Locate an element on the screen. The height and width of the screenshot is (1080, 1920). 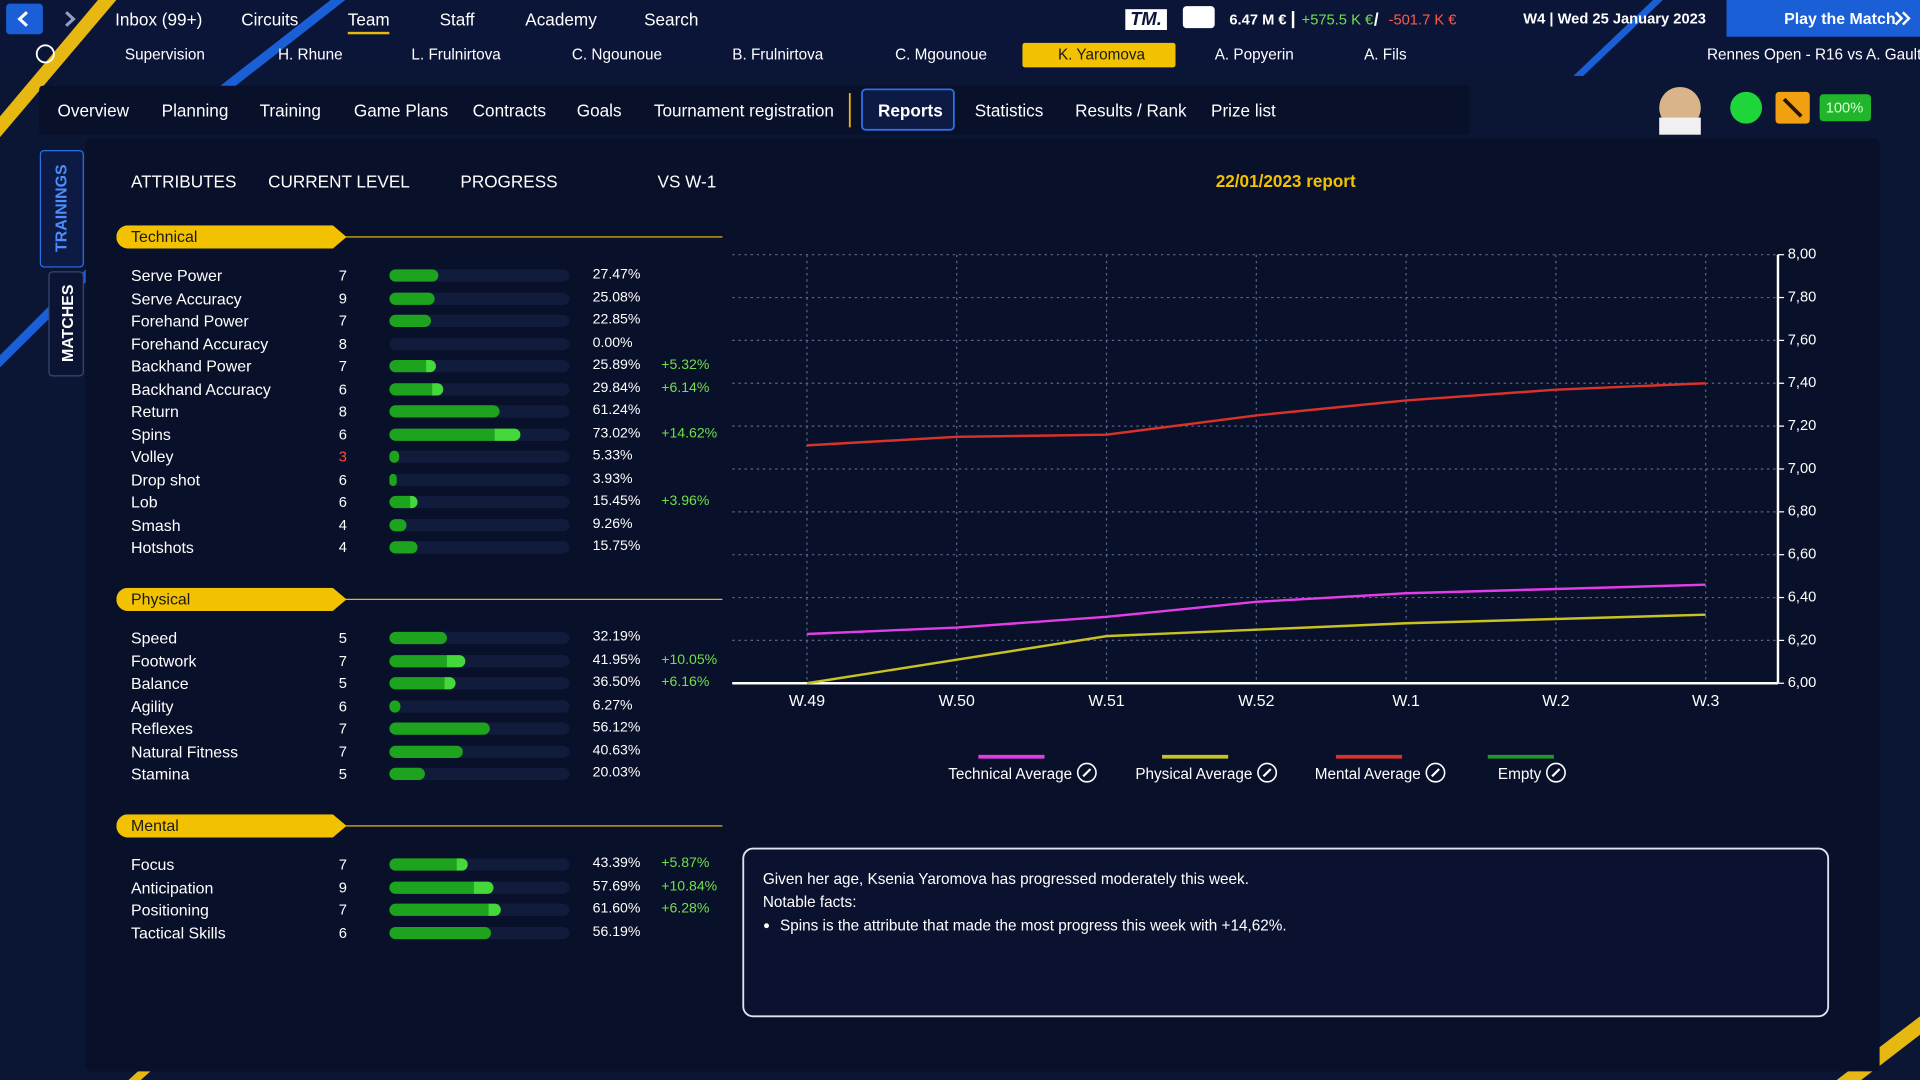
attribute-name: Footwork is located at coordinates (164, 660).